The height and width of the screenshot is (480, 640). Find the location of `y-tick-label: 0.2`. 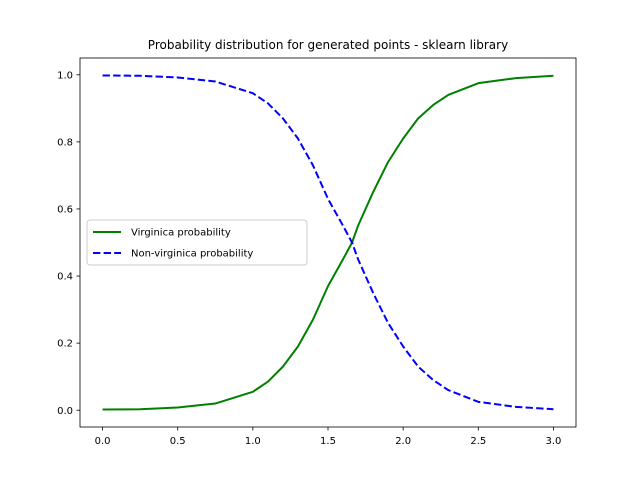

y-tick-label: 0.2 is located at coordinates (65, 344).